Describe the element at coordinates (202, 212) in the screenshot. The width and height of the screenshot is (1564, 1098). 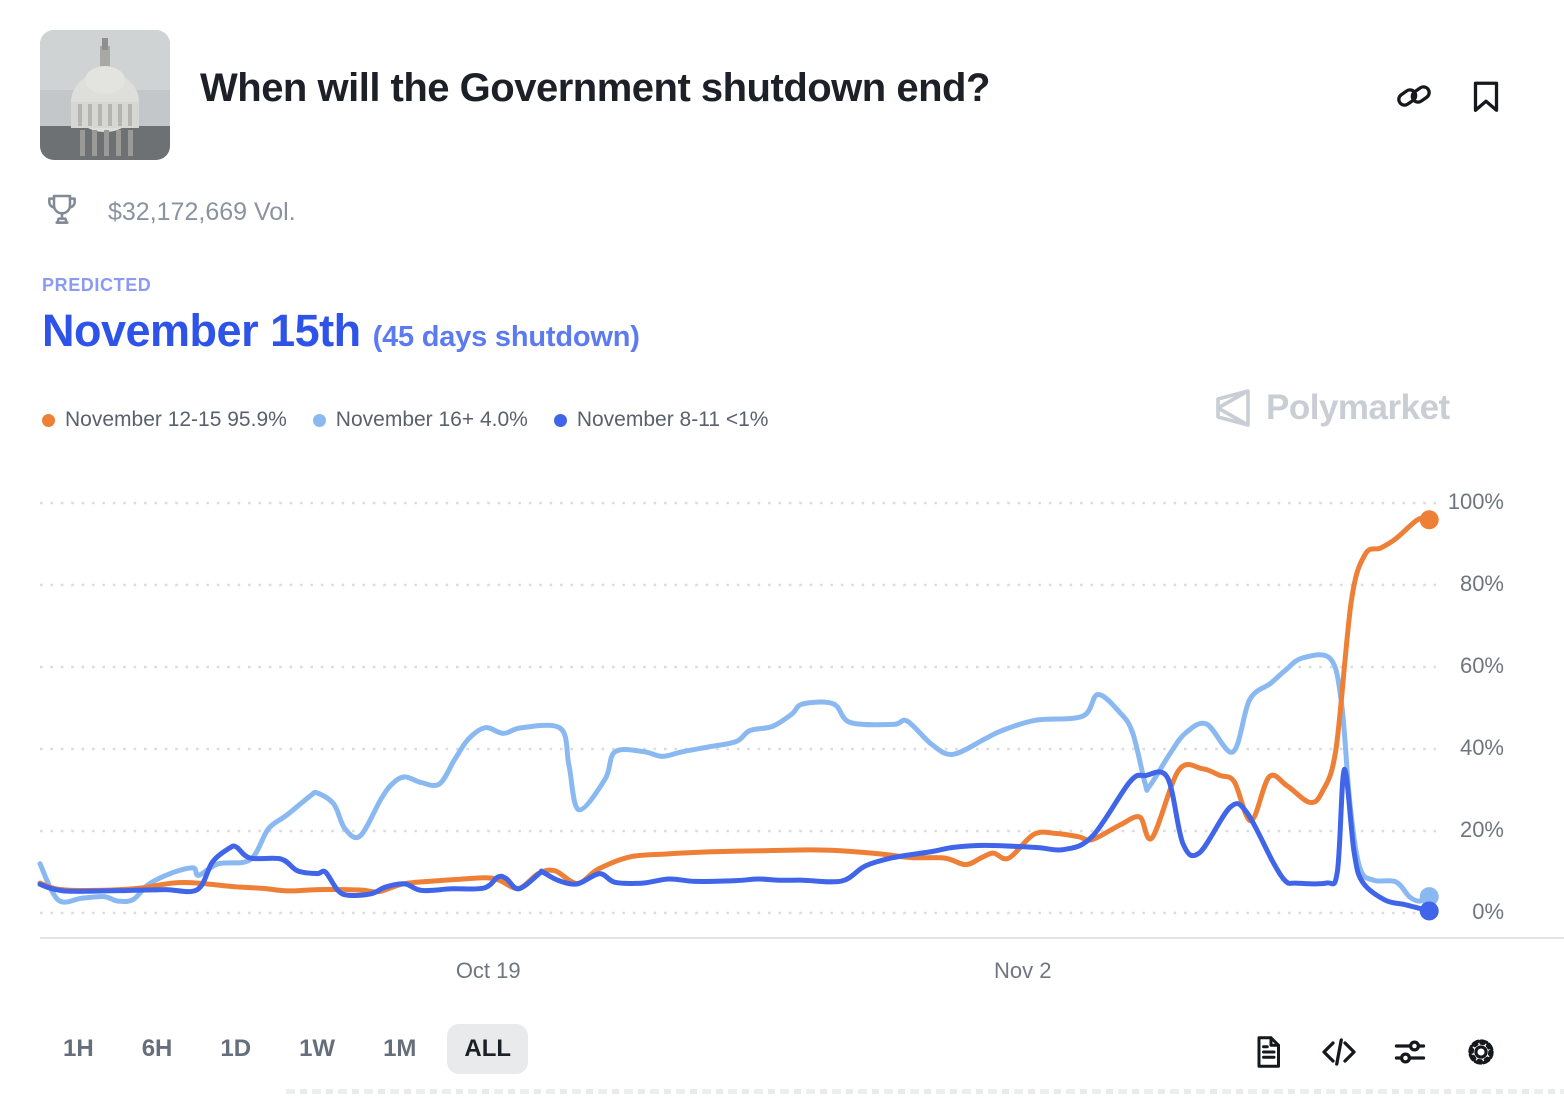
I see `volume-text: $32,172,669 Vol.` at that location.